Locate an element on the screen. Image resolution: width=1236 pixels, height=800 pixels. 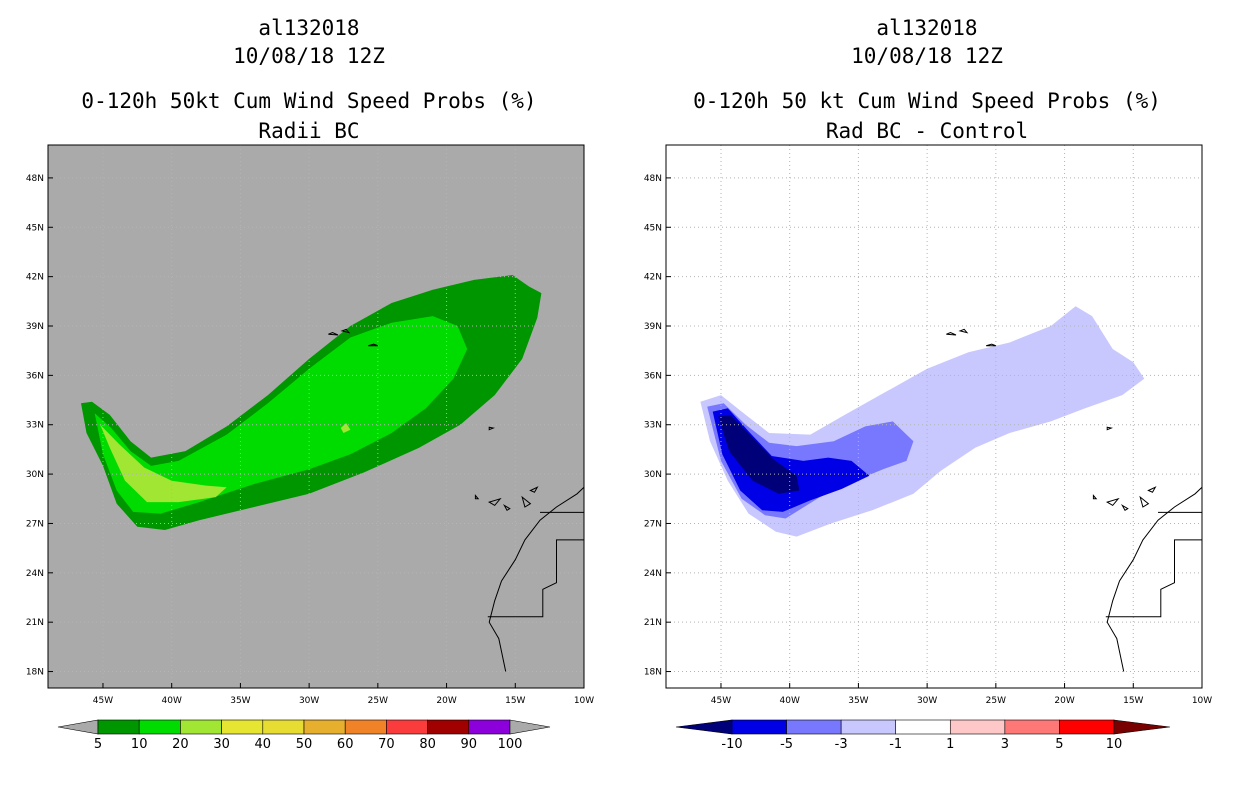
colorbar-label: -5 is located at coordinates (786, 744).